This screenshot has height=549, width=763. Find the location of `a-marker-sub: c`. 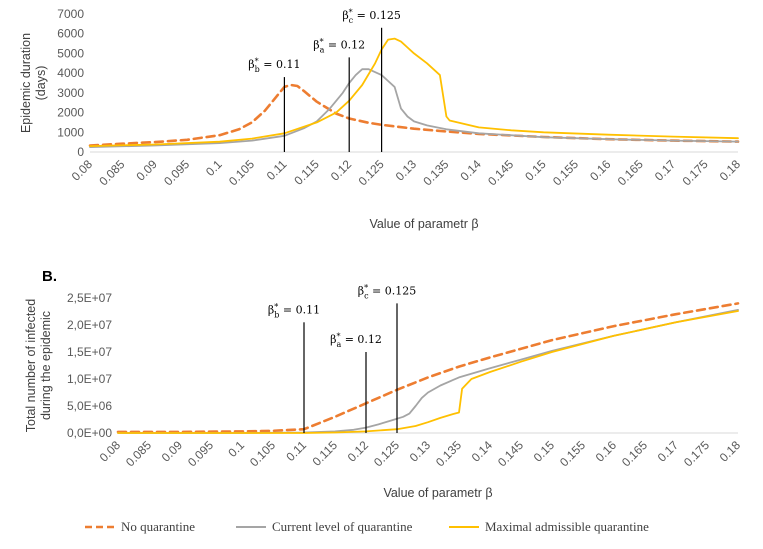

a-marker-sub: c is located at coordinates (351, 20).